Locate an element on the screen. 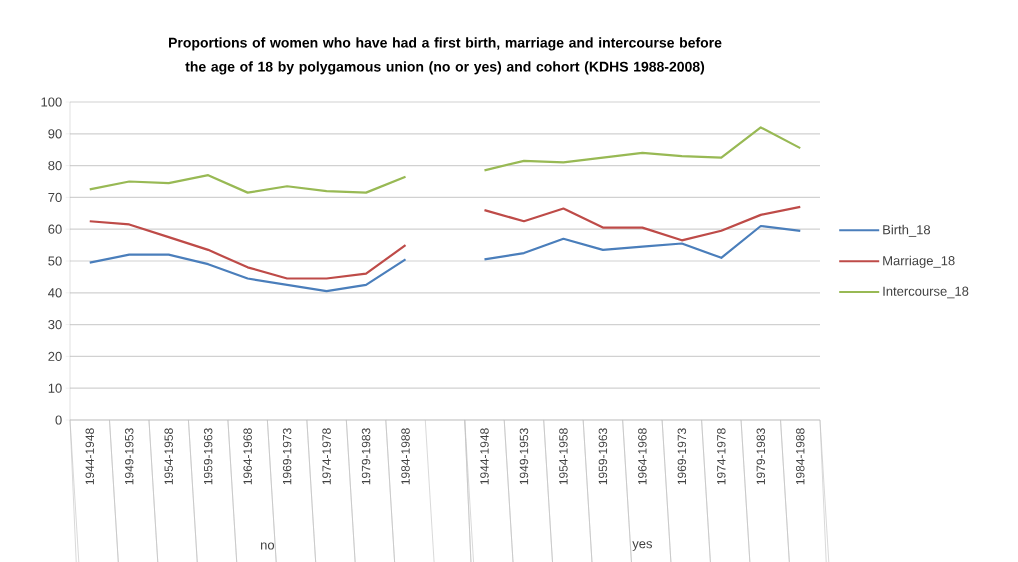  y-tick-label: 40 is located at coordinates (55, 293).